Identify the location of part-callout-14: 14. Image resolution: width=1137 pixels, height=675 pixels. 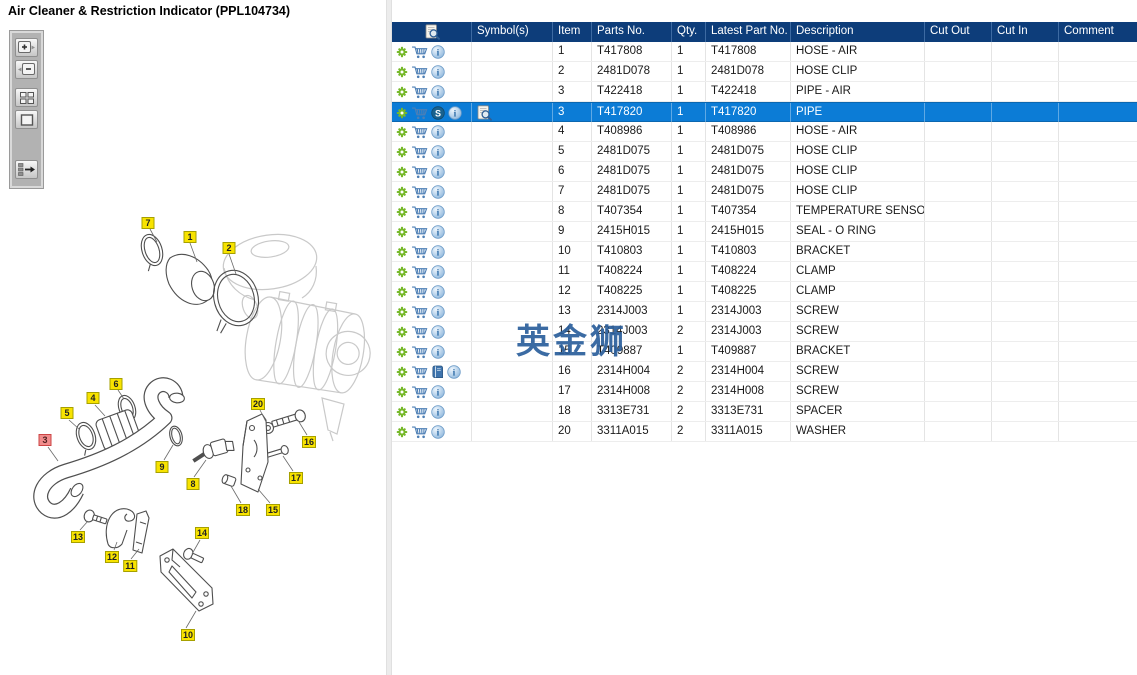
(202, 533).